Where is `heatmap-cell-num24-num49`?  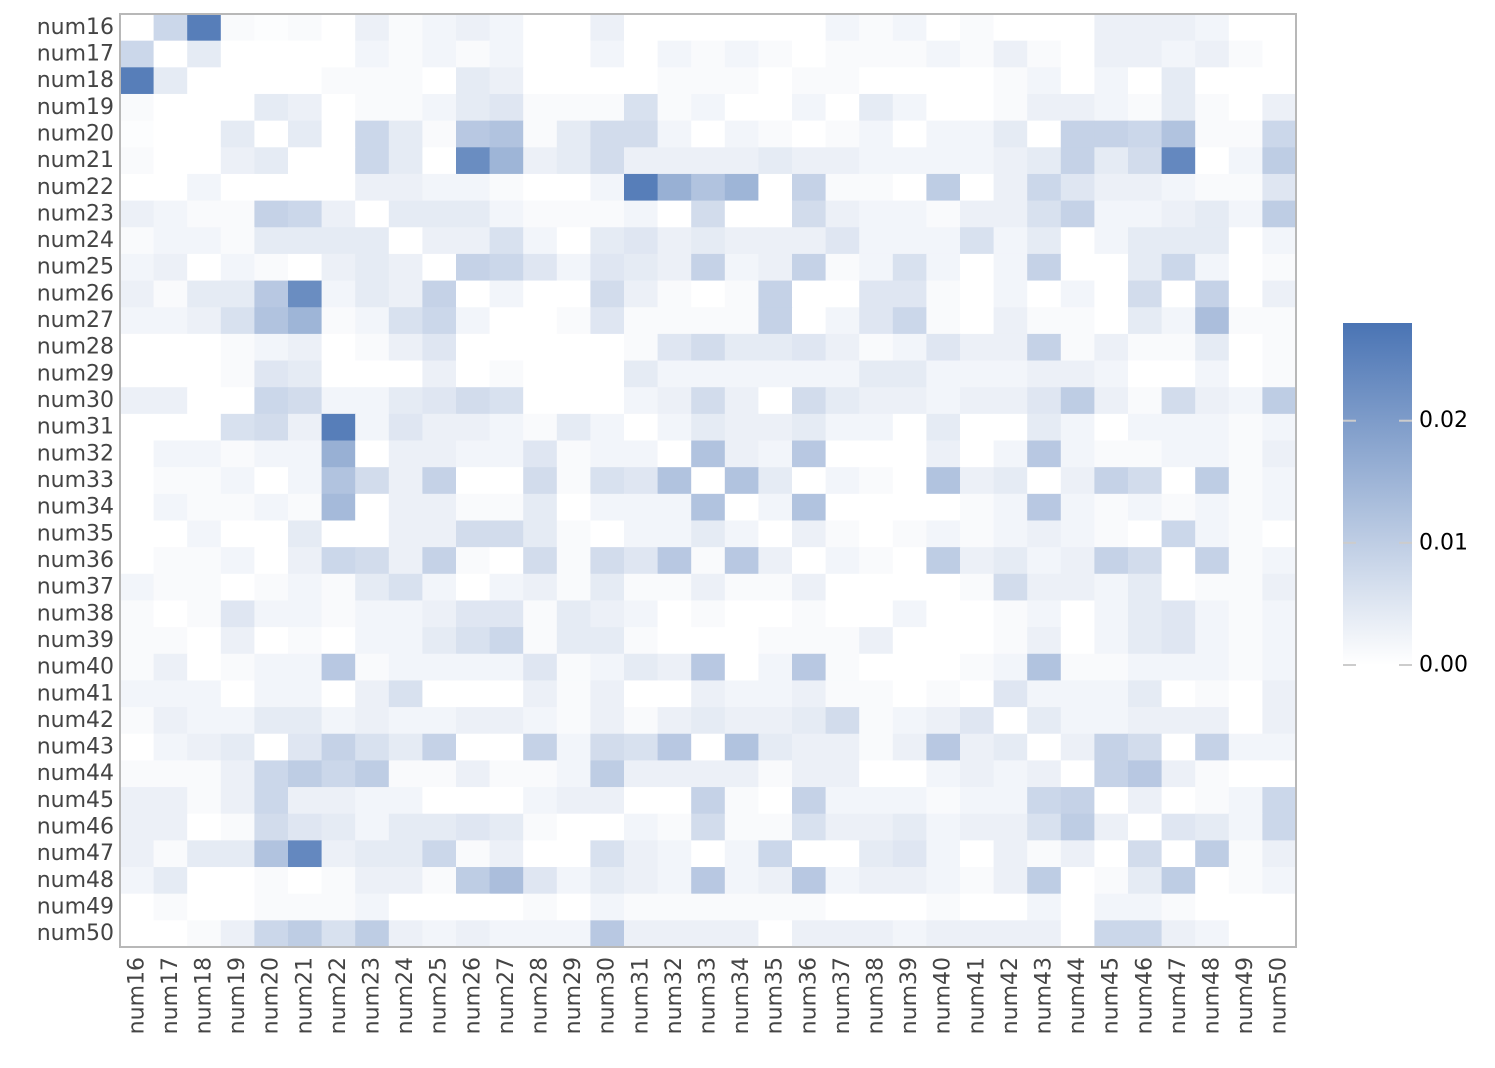 heatmap-cell-num24-num49 is located at coordinates (1245, 241).